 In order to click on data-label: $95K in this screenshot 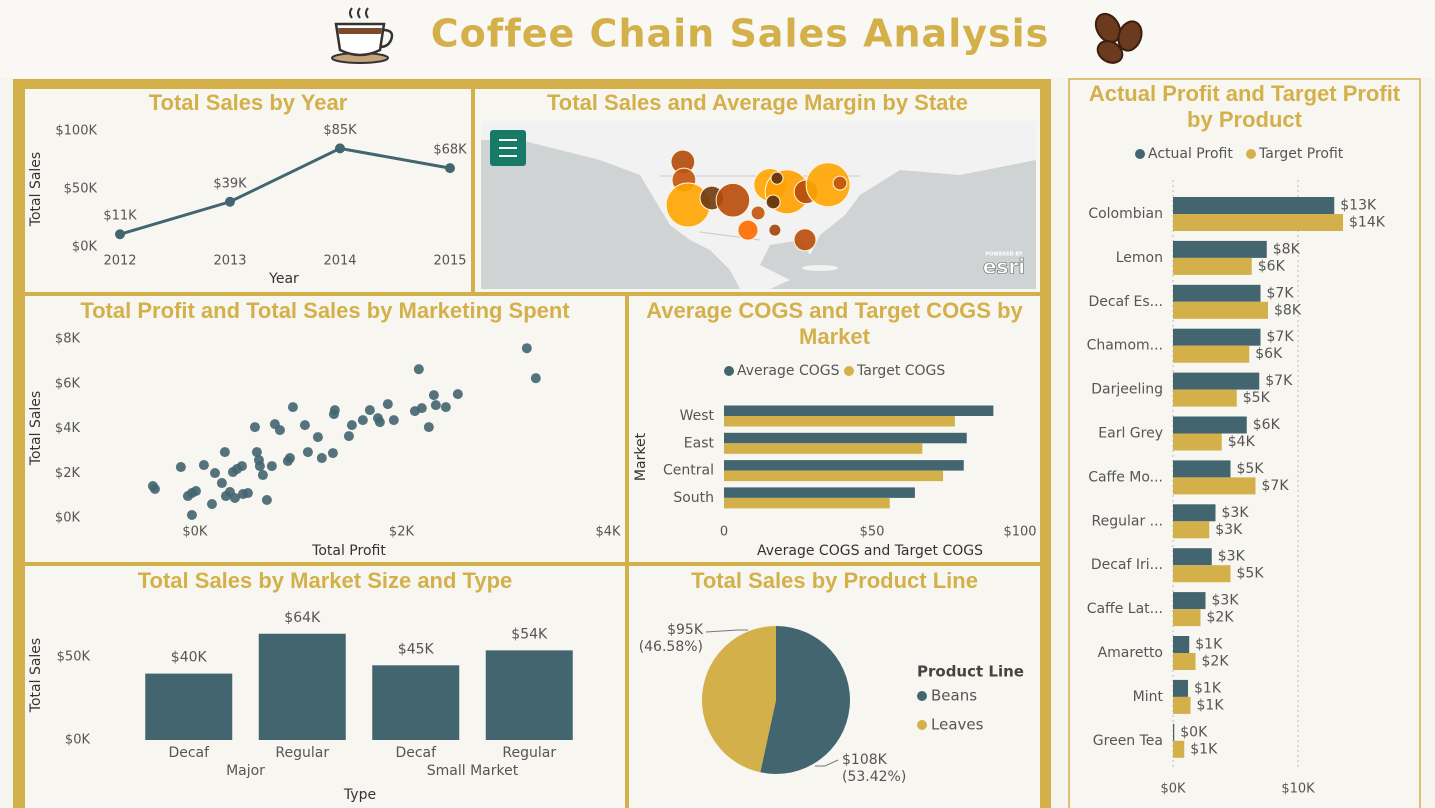, I will do `click(685, 630)`.